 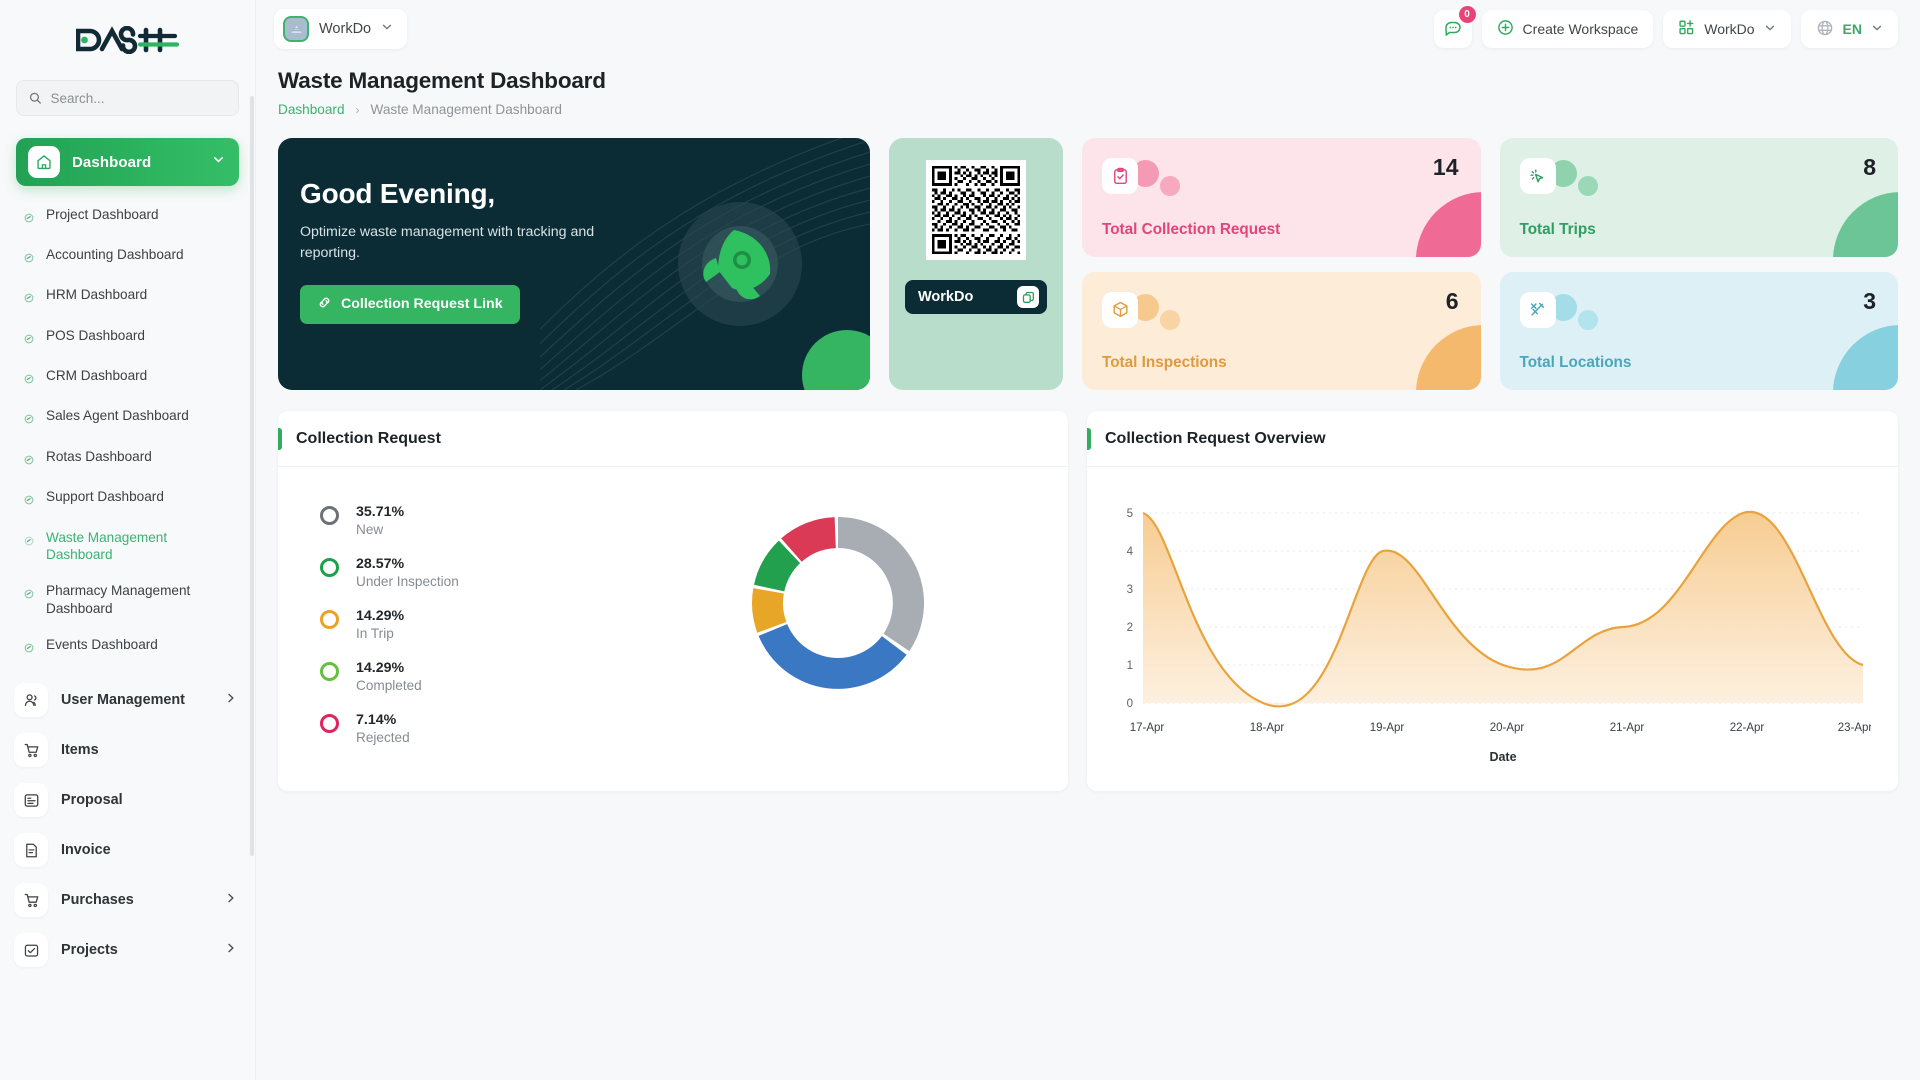 I want to click on stat-label: Total Trips, so click(x=1557, y=229).